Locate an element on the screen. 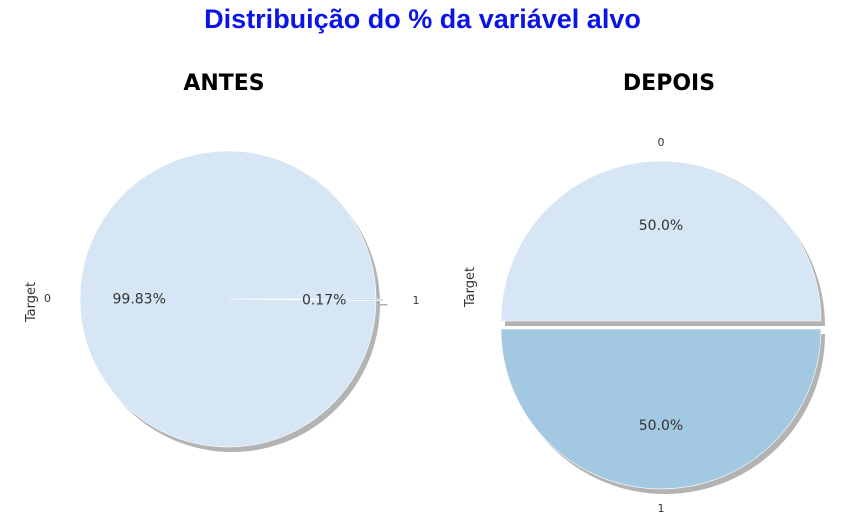 This screenshot has height=532, width=845. pie-antes-category-label-0: 0 is located at coordinates (47, 298).